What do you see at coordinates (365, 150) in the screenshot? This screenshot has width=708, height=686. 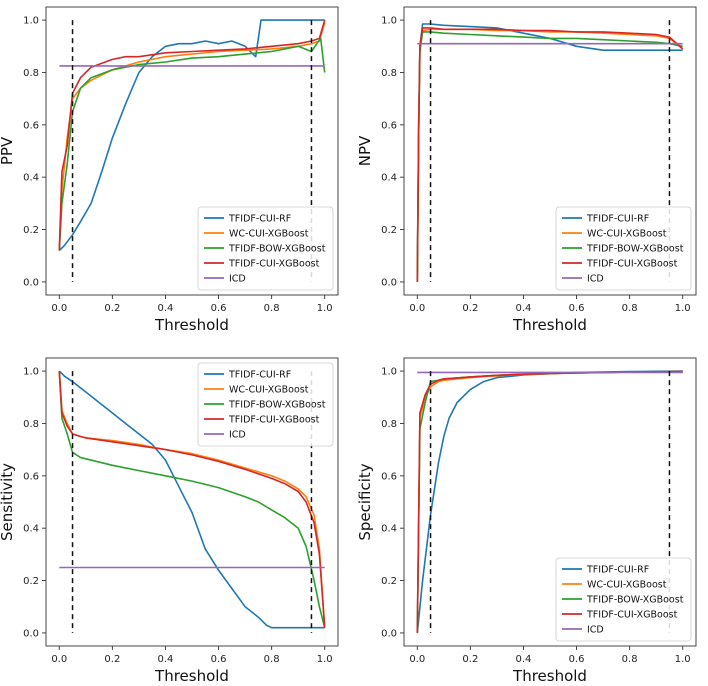 I see `y-axis-label: NPV` at bounding box center [365, 150].